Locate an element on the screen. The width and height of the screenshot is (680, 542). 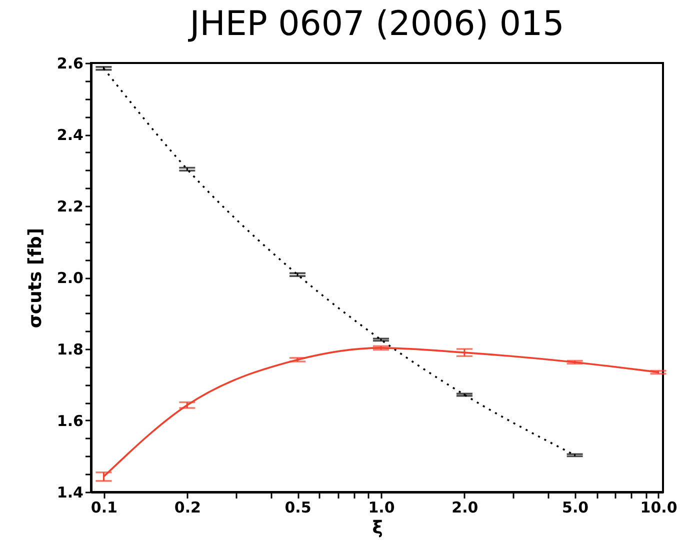
x-tick-label: 0.5 is located at coordinates (298, 507).